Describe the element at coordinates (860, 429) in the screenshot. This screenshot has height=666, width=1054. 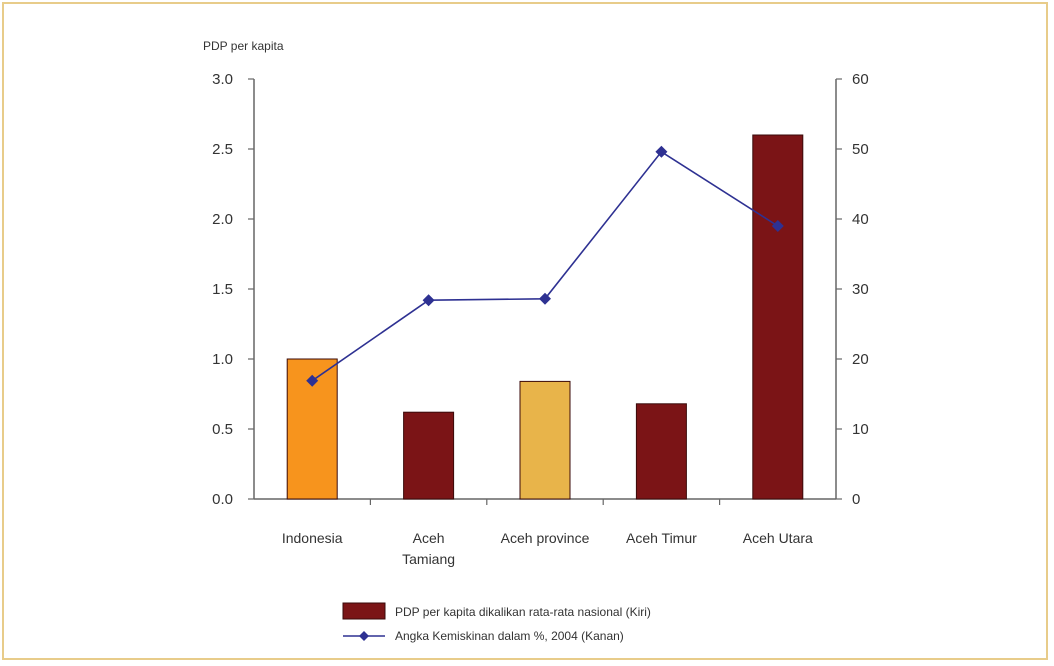
I see `y-right-tick-label: 10` at that location.